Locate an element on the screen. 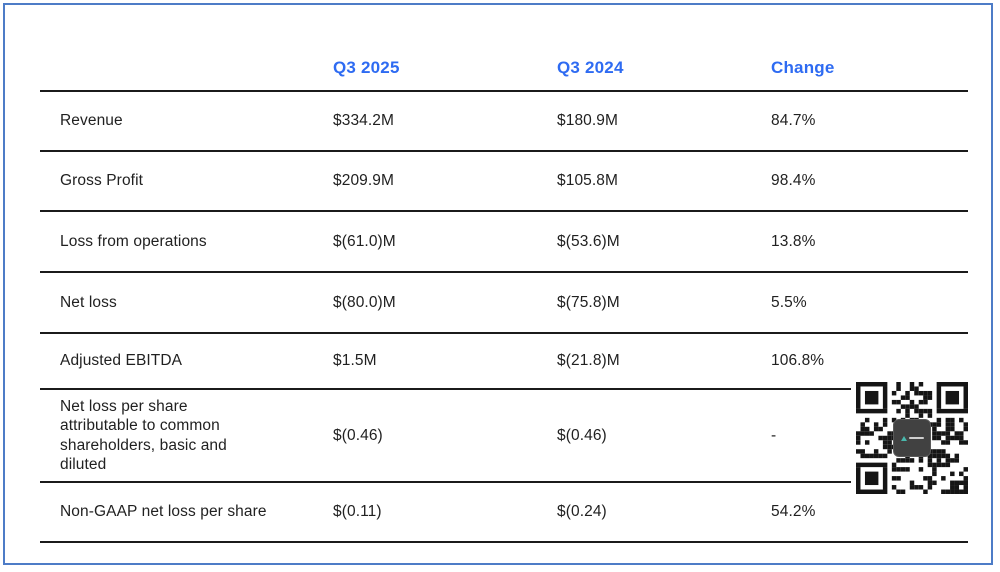  q3-2024-value: $180.9M is located at coordinates (588, 121).